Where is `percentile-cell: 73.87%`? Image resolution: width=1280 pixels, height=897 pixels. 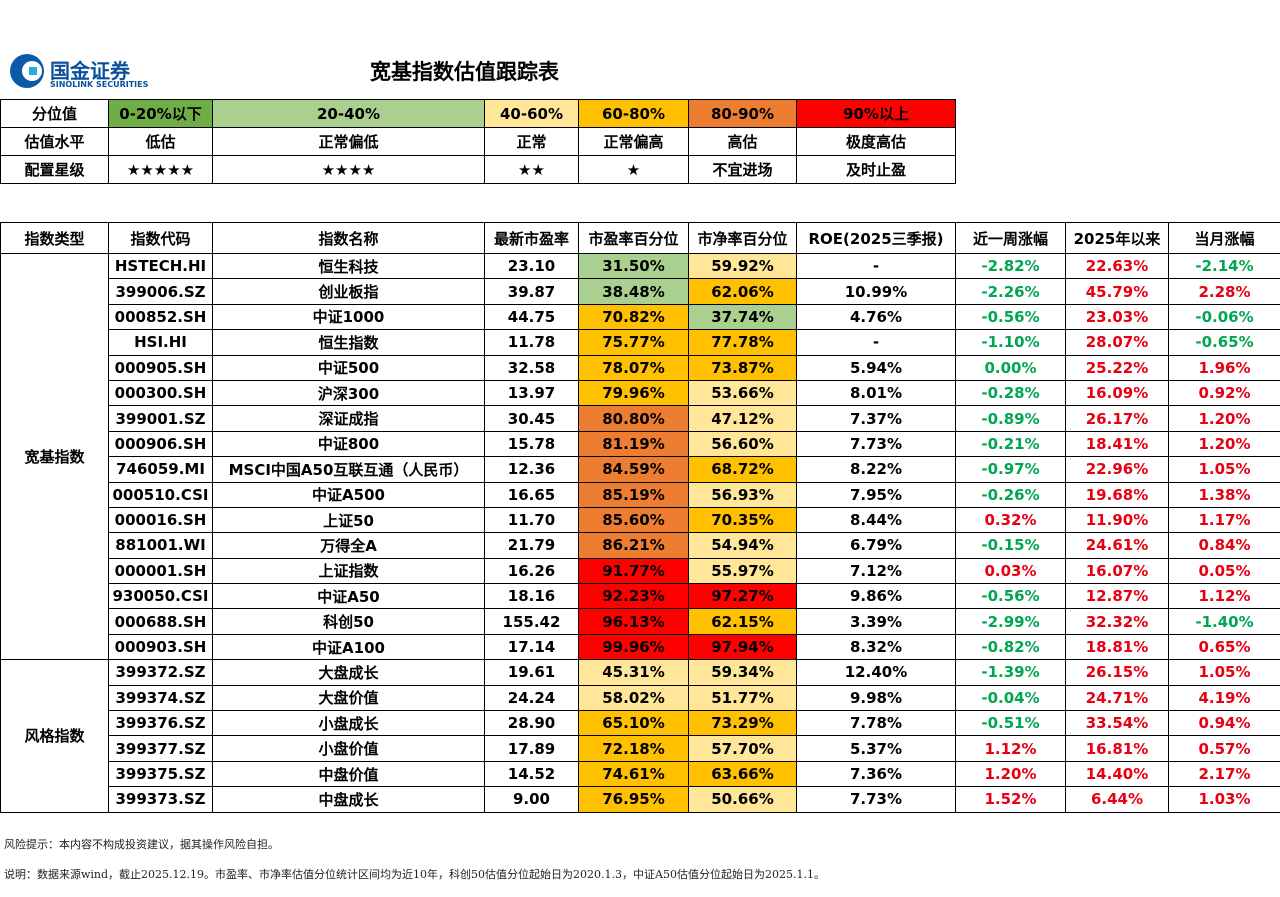
percentile-cell: 73.87% is located at coordinates (742, 367).